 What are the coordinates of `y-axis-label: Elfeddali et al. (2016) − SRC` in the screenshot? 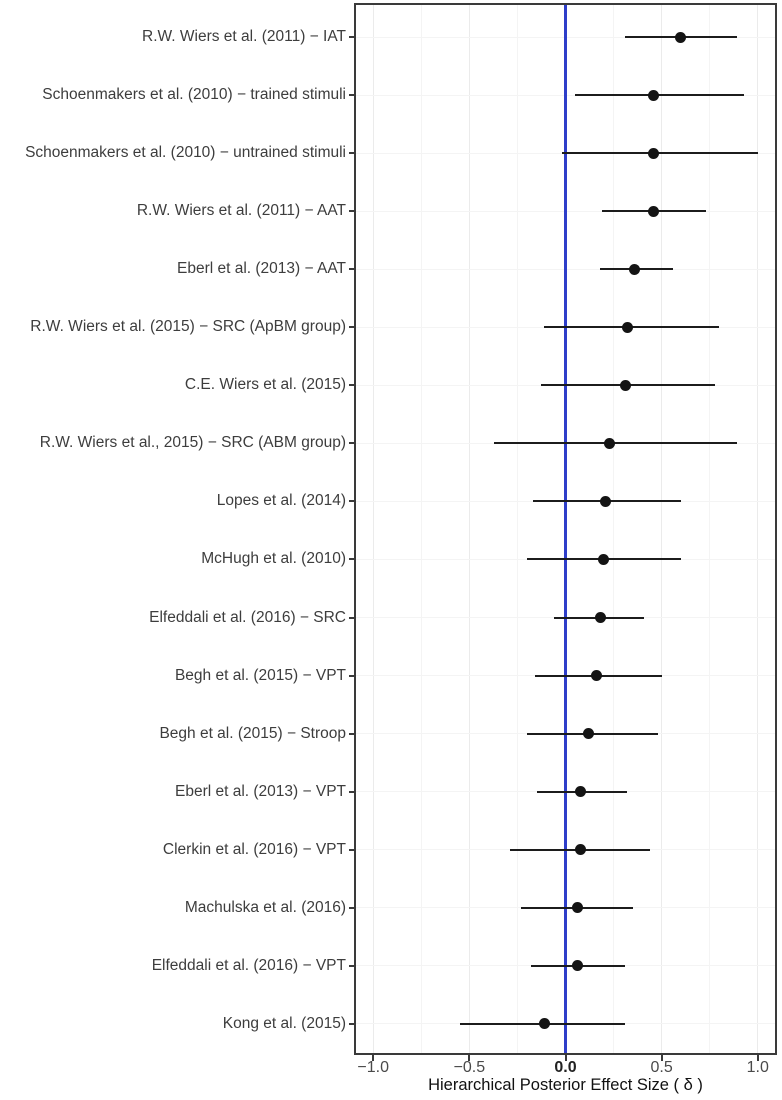 It's located at (247, 617).